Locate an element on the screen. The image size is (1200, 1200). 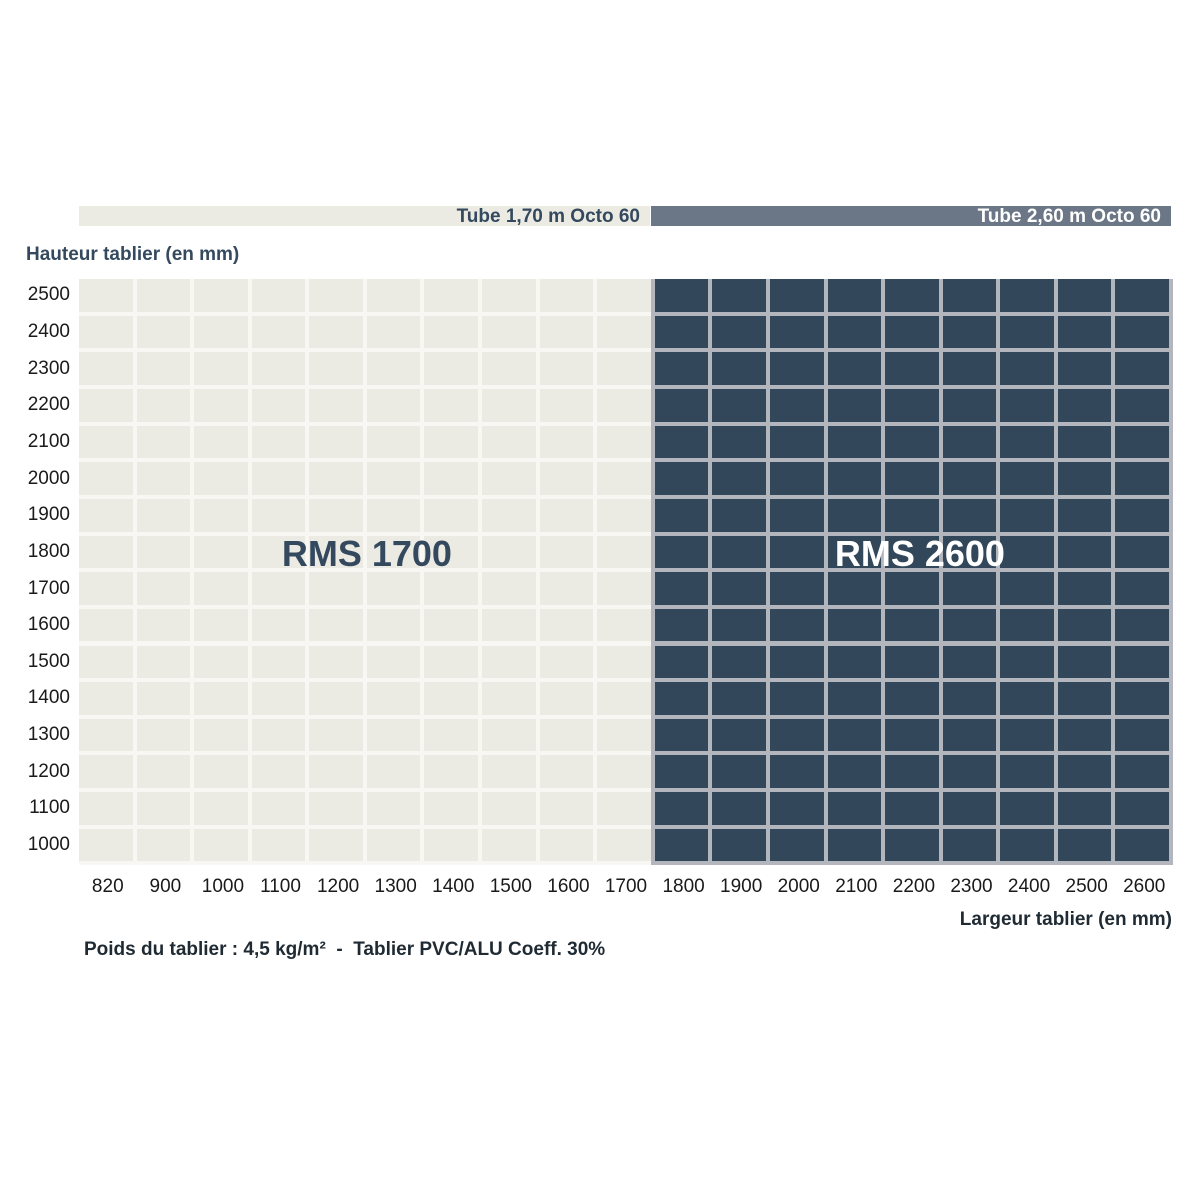
x-tick-label: 1900 is located at coordinates (741, 886).